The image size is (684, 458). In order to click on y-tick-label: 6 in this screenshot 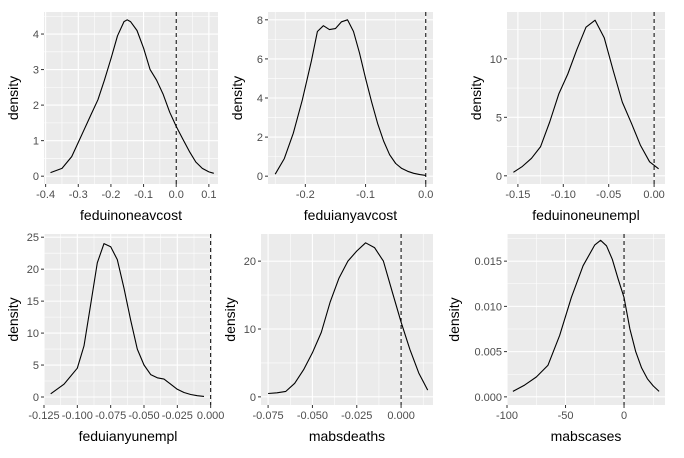, I will do `click(260, 60)`.